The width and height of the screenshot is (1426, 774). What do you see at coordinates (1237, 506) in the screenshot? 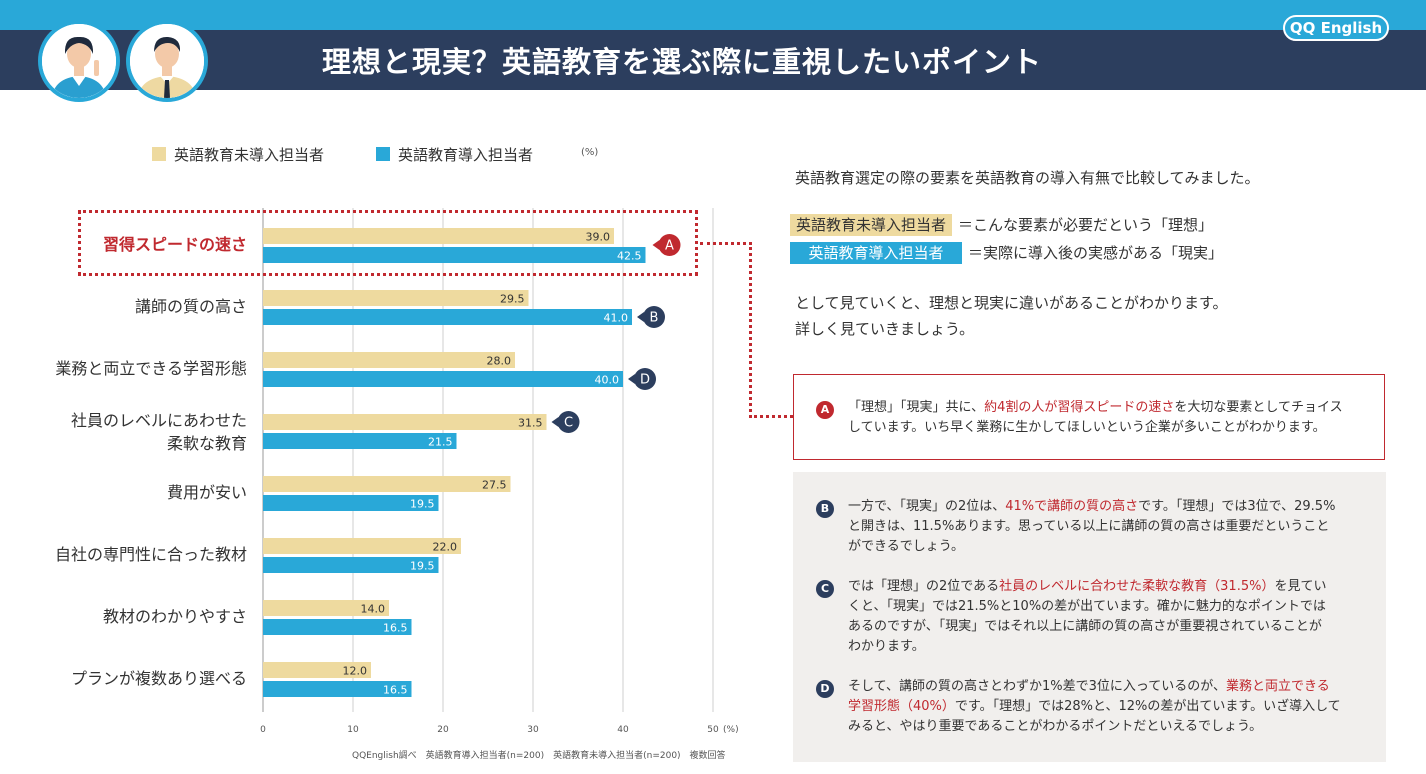
I see `note-b-l1c: です。「理想」では3位で、29.5%` at bounding box center [1237, 506].